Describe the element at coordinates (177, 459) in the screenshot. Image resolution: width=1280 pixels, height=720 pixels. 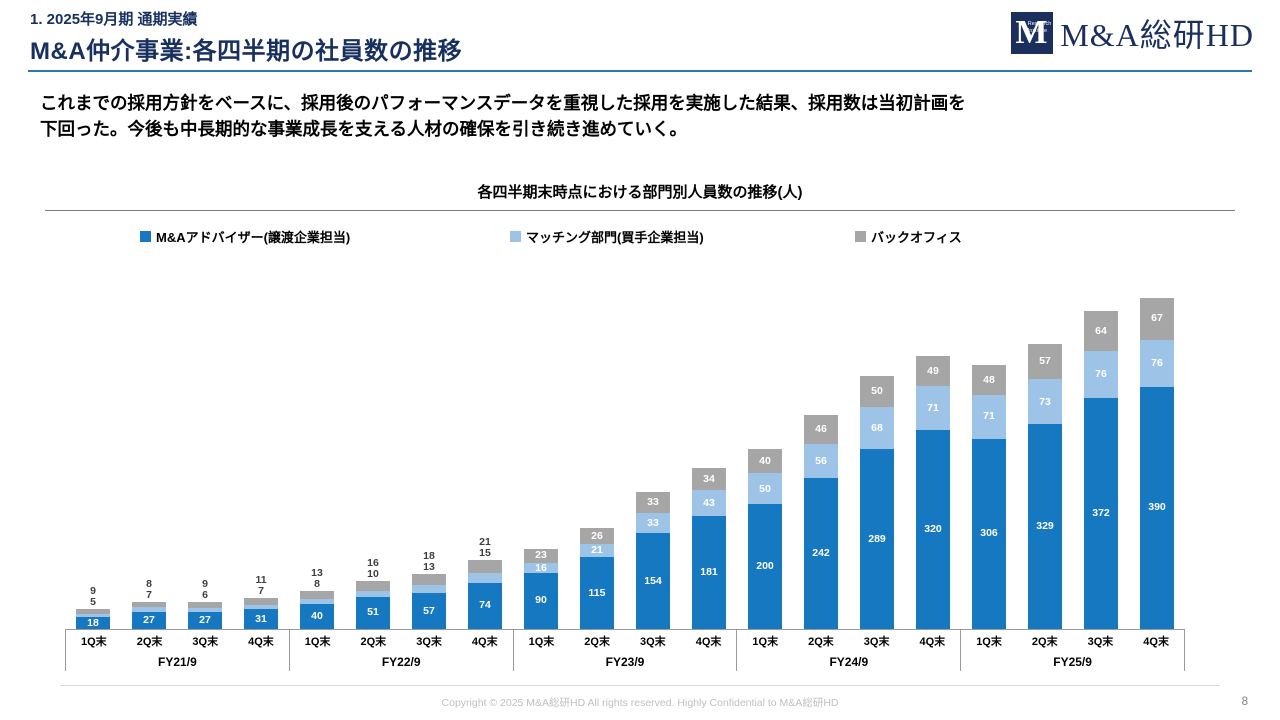
I see `bar-group-FY21/9: 18 9 5 27 8 7 27 9 6 31 11 7` at that location.